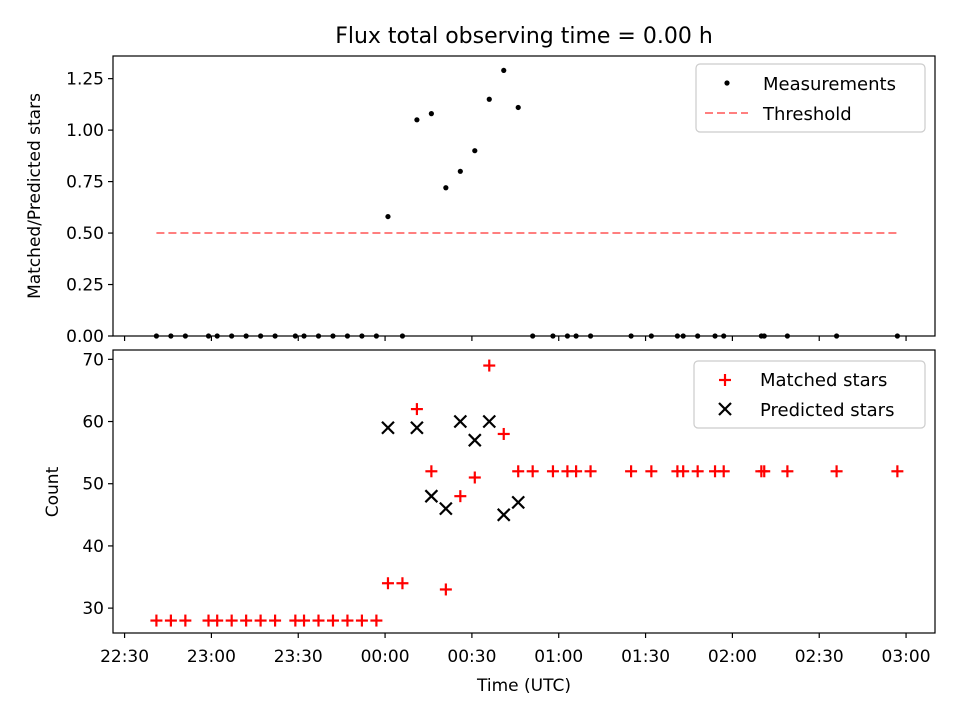  Describe the element at coordinates (645, 657) in the screenshot. I see `x-tick-label: 01:30` at that location.